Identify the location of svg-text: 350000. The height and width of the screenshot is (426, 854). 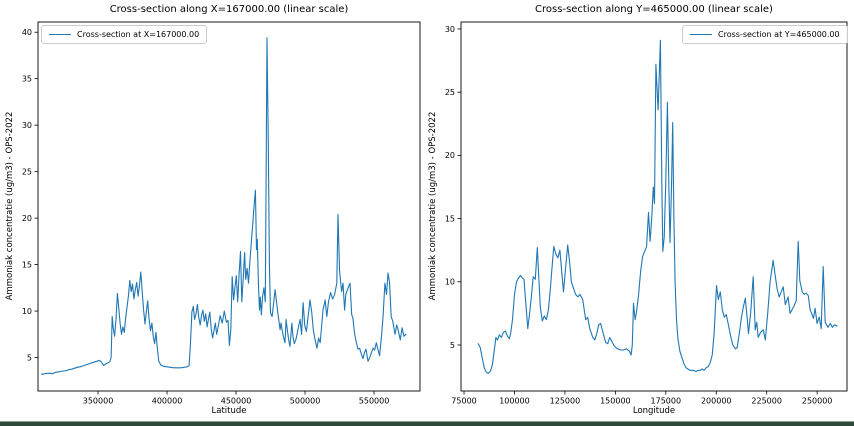
(98, 401).